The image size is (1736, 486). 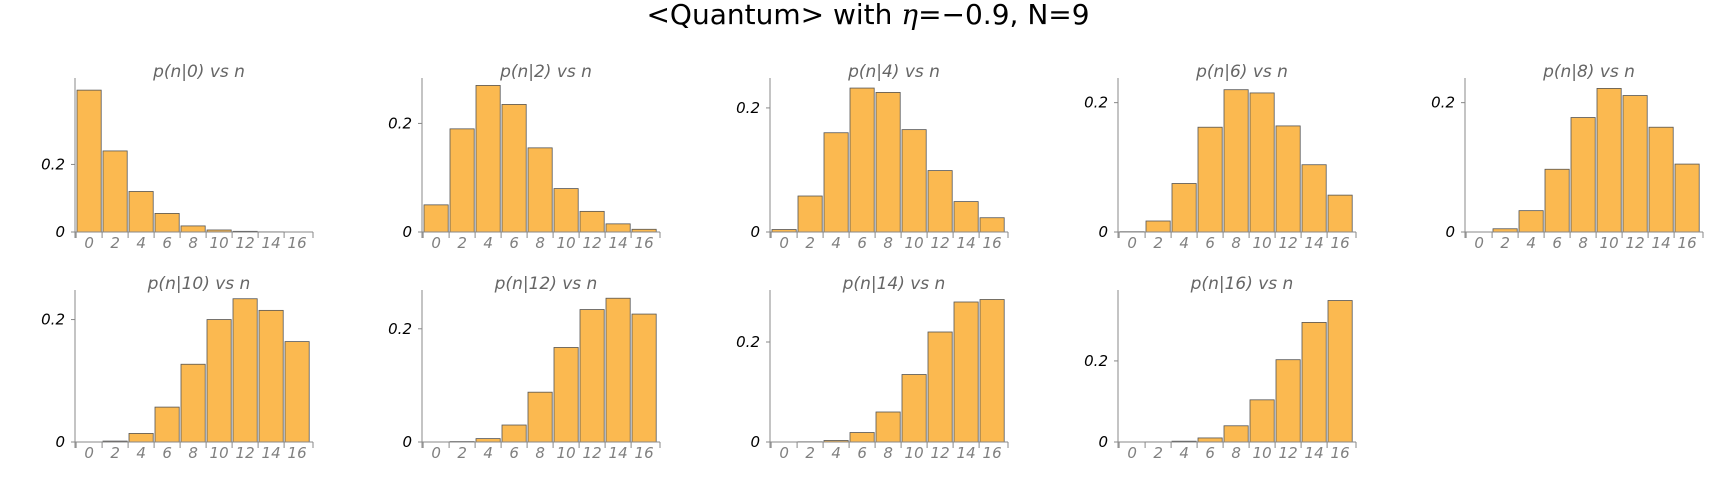 I want to click on panel-title: p(n|12) vs n, so click(x=546, y=284).